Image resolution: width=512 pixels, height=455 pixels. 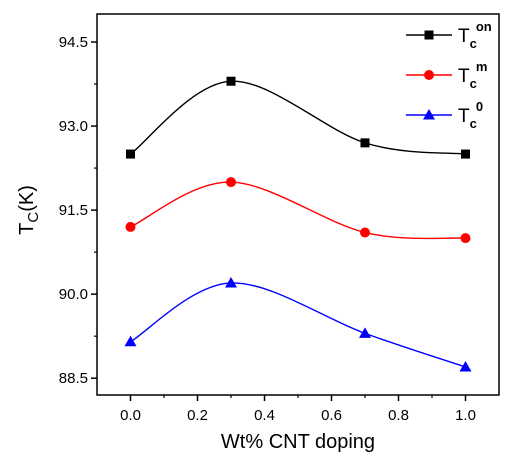 I want to click on x-tick-label: 0.0, so click(x=130, y=415).